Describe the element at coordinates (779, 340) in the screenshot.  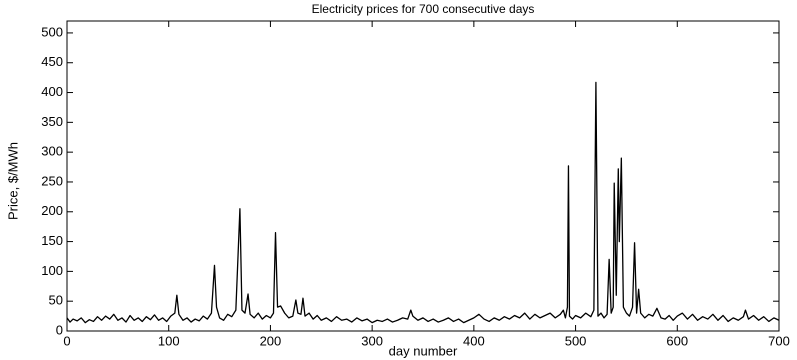
I see `x-tick-label: 700` at that location.